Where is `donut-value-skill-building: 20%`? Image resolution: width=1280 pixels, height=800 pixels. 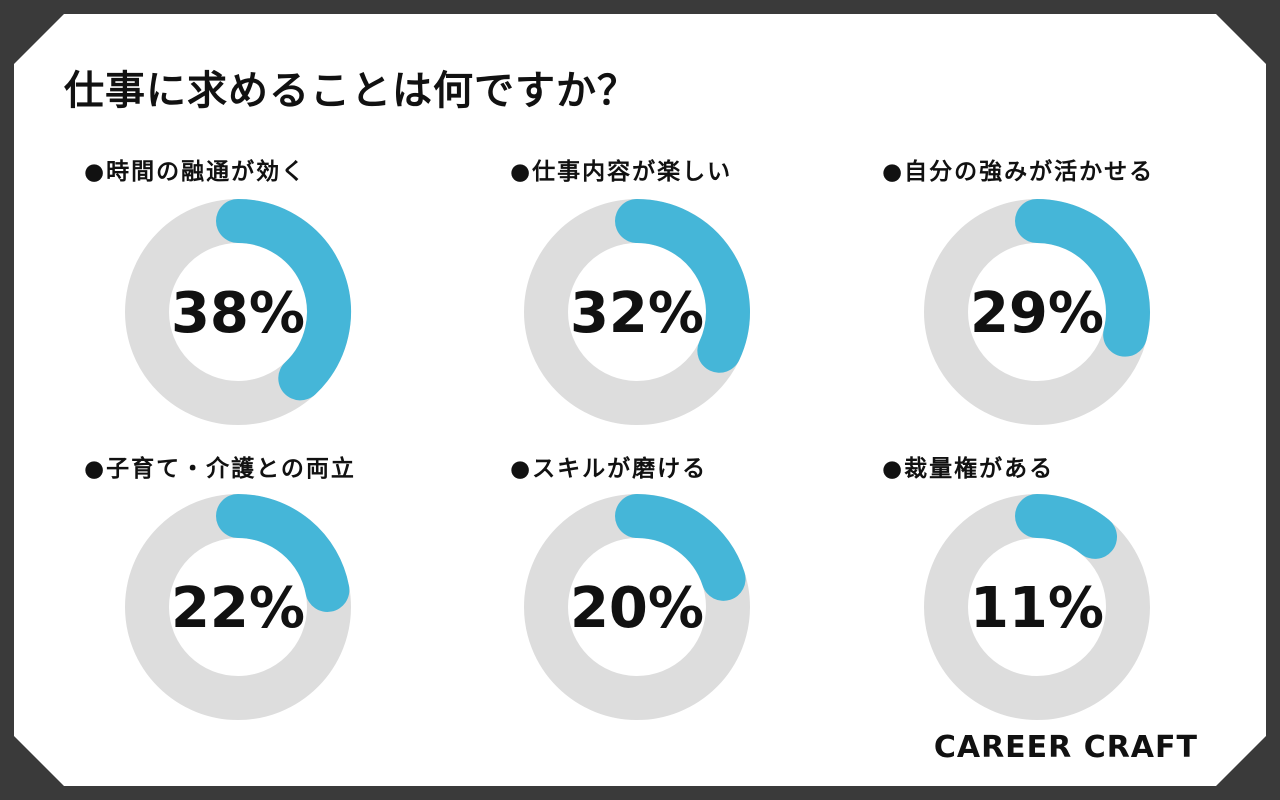 donut-value-skill-building: 20% is located at coordinates (637, 608).